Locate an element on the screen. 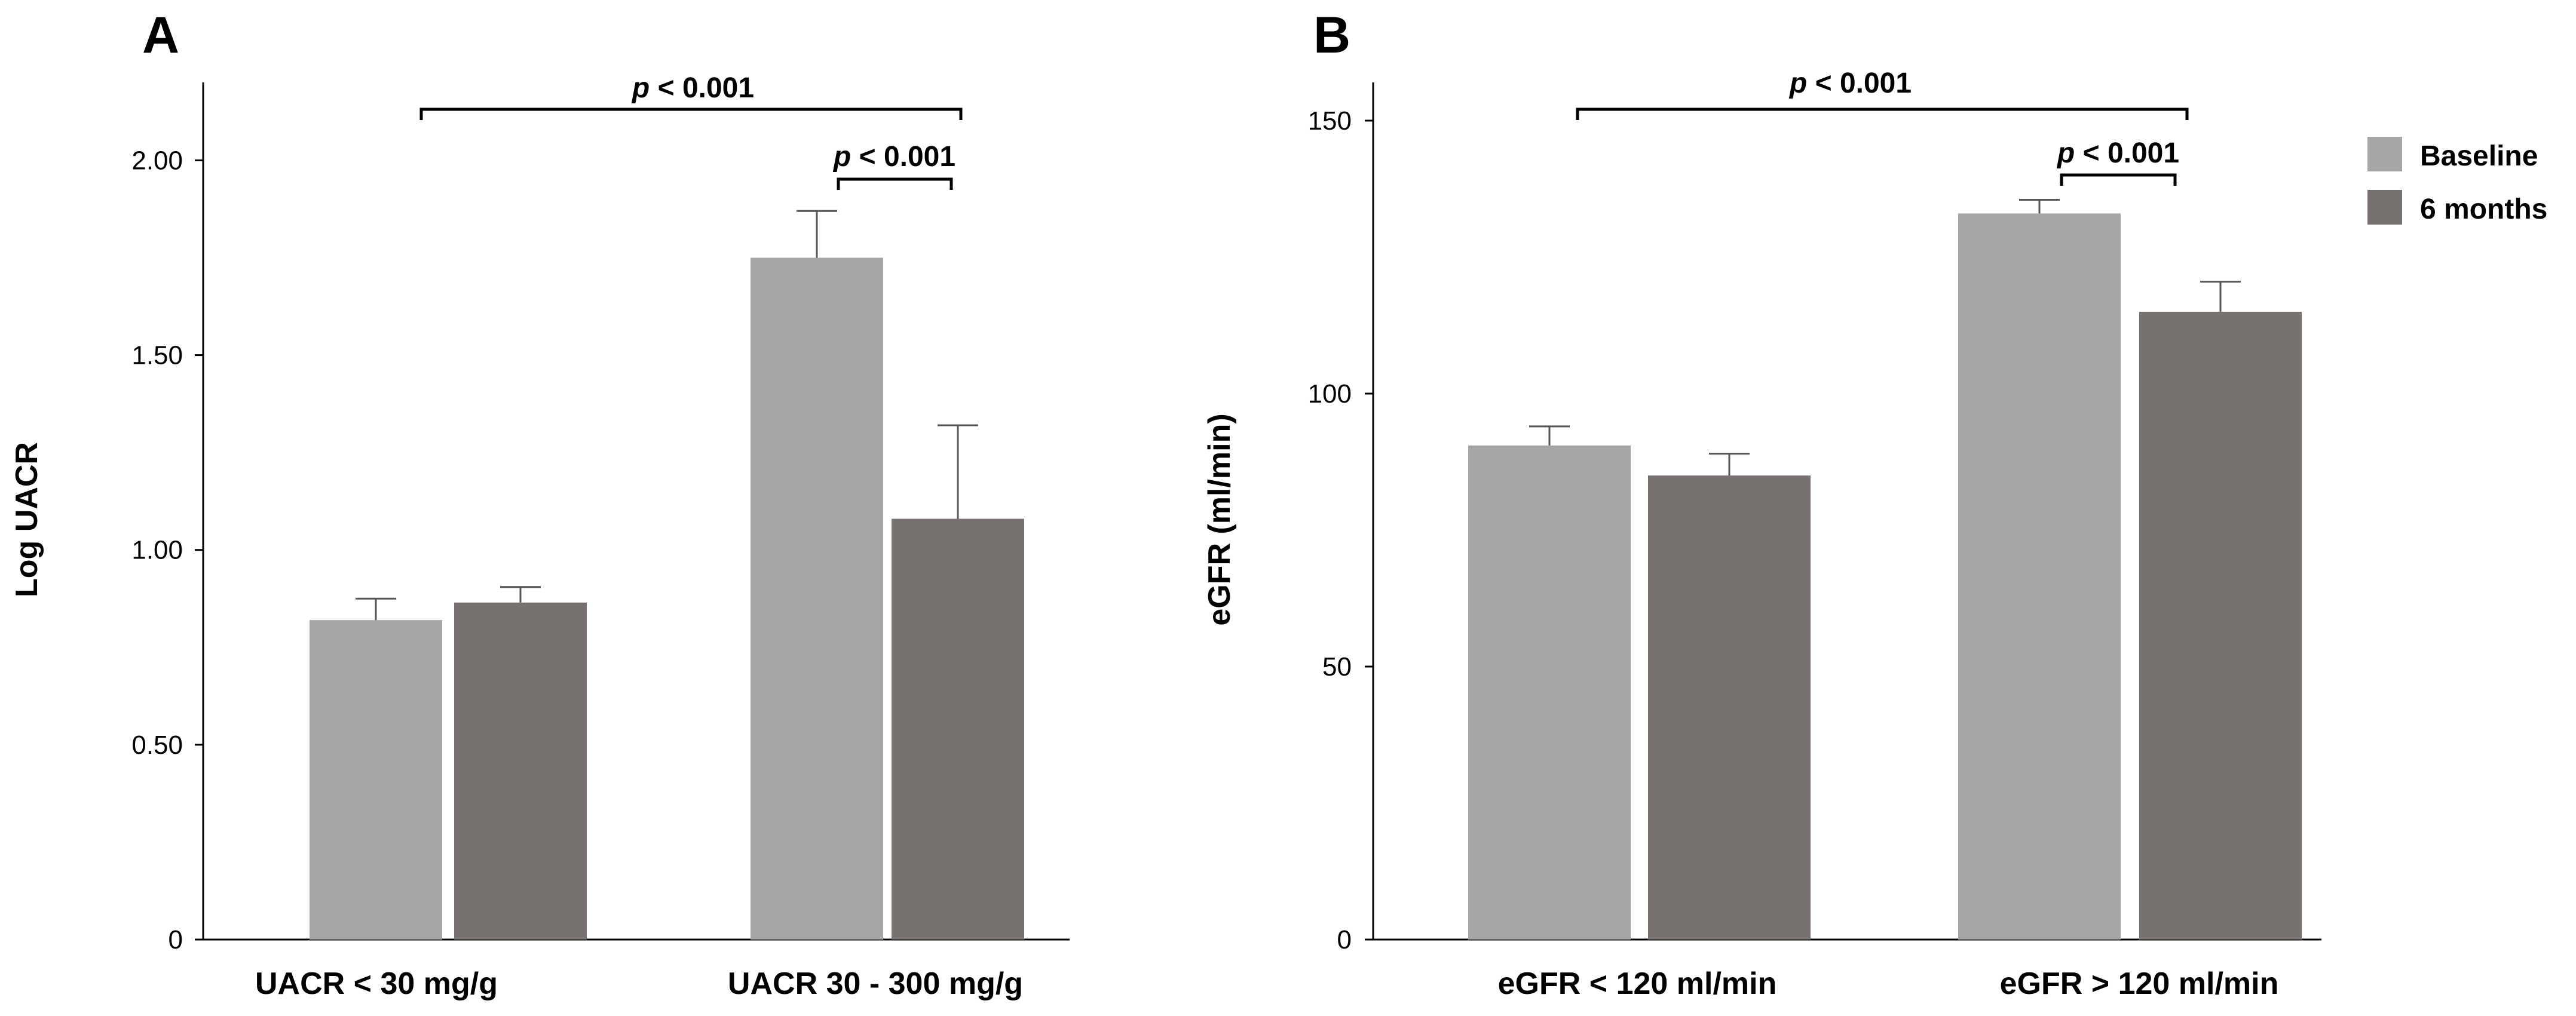  panel-a-category-label-2: UACR 30 - 300 mg/g is located at coordinates (876, 983).